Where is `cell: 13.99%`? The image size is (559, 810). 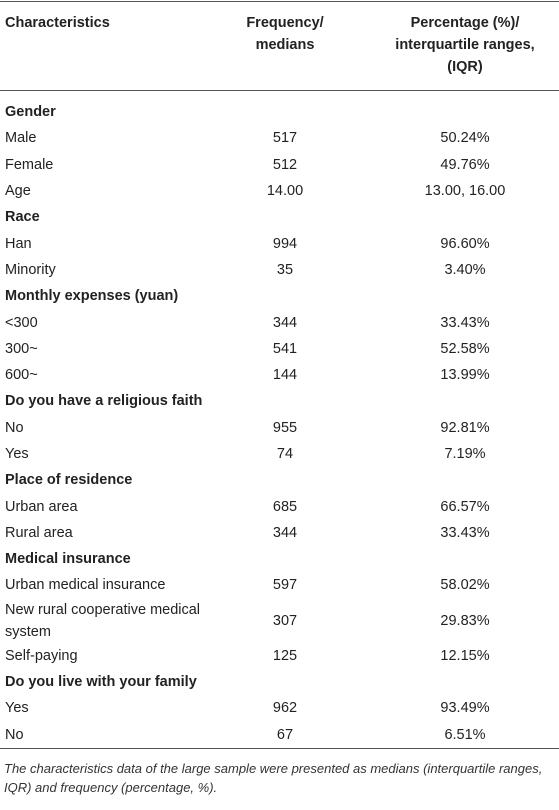
cell: 13.99% is located at coordinates (465, 375).